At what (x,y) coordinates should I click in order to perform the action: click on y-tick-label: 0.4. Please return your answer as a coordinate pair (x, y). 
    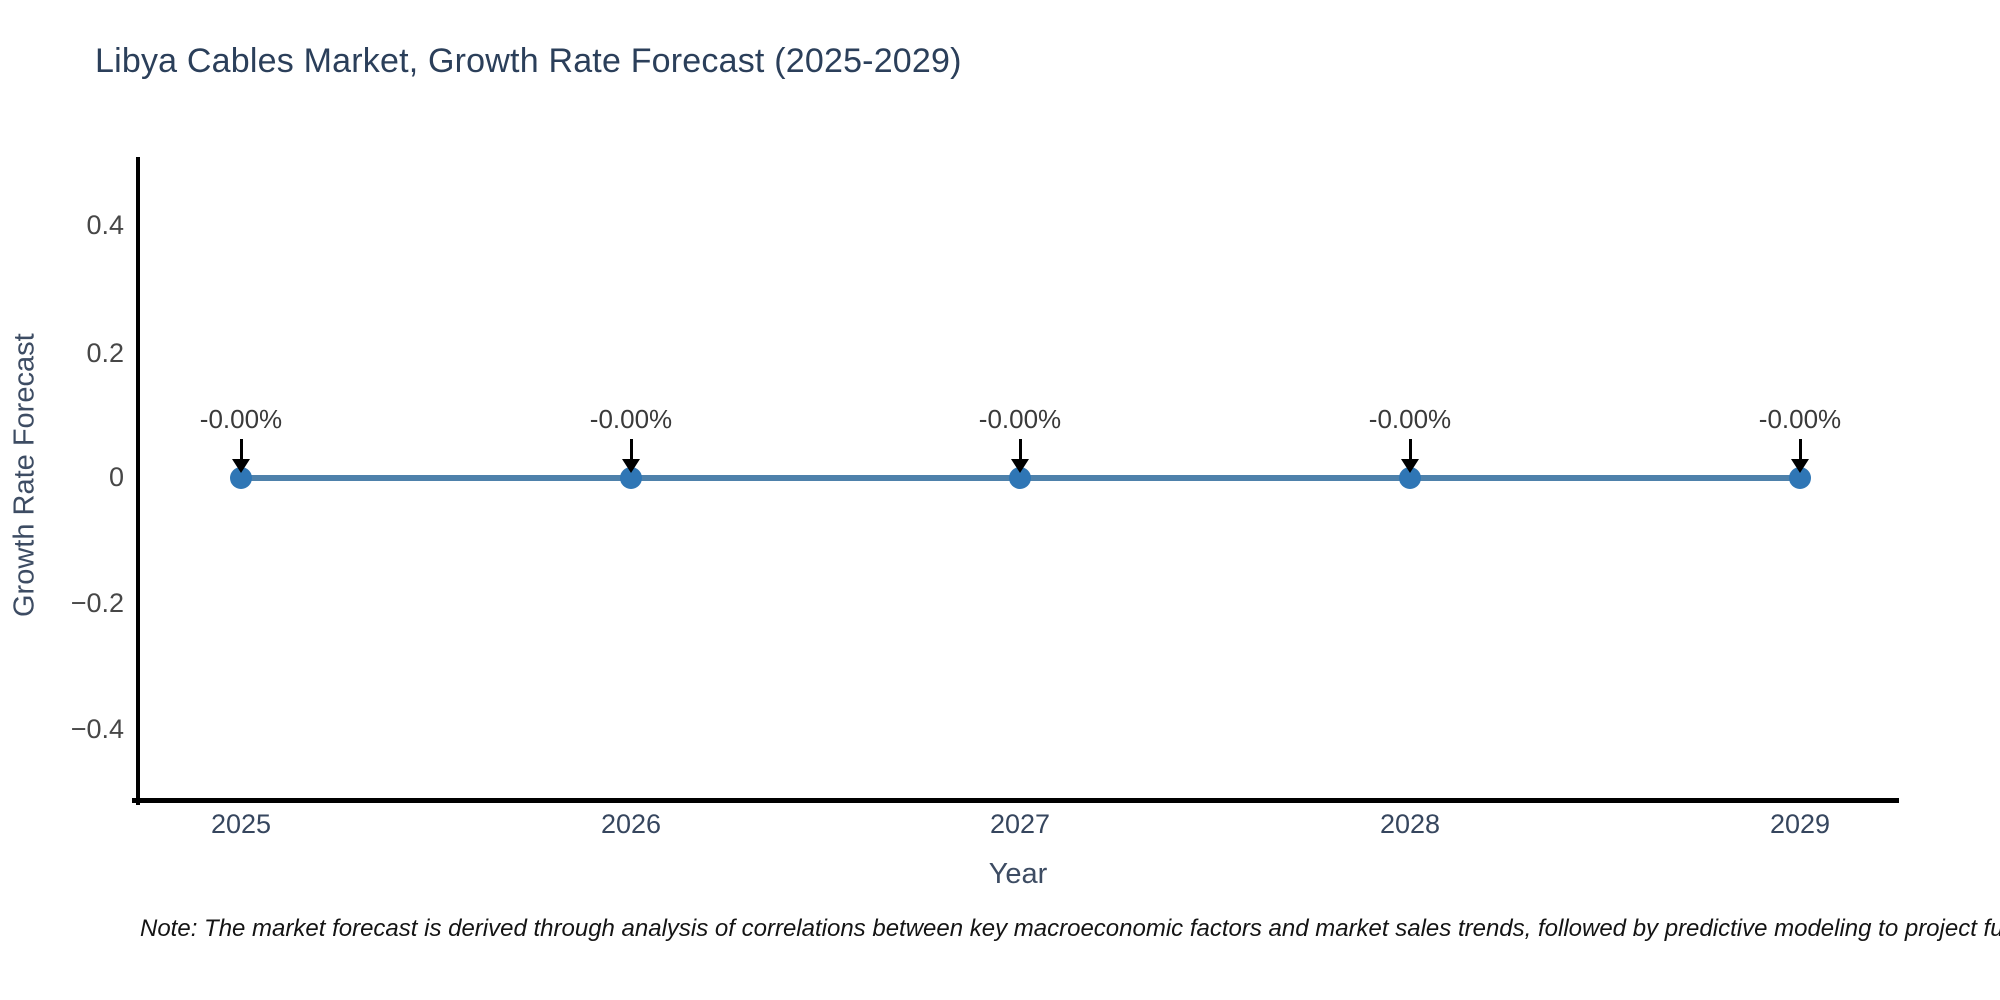
    Looking at the image, I should click on (105, 225).